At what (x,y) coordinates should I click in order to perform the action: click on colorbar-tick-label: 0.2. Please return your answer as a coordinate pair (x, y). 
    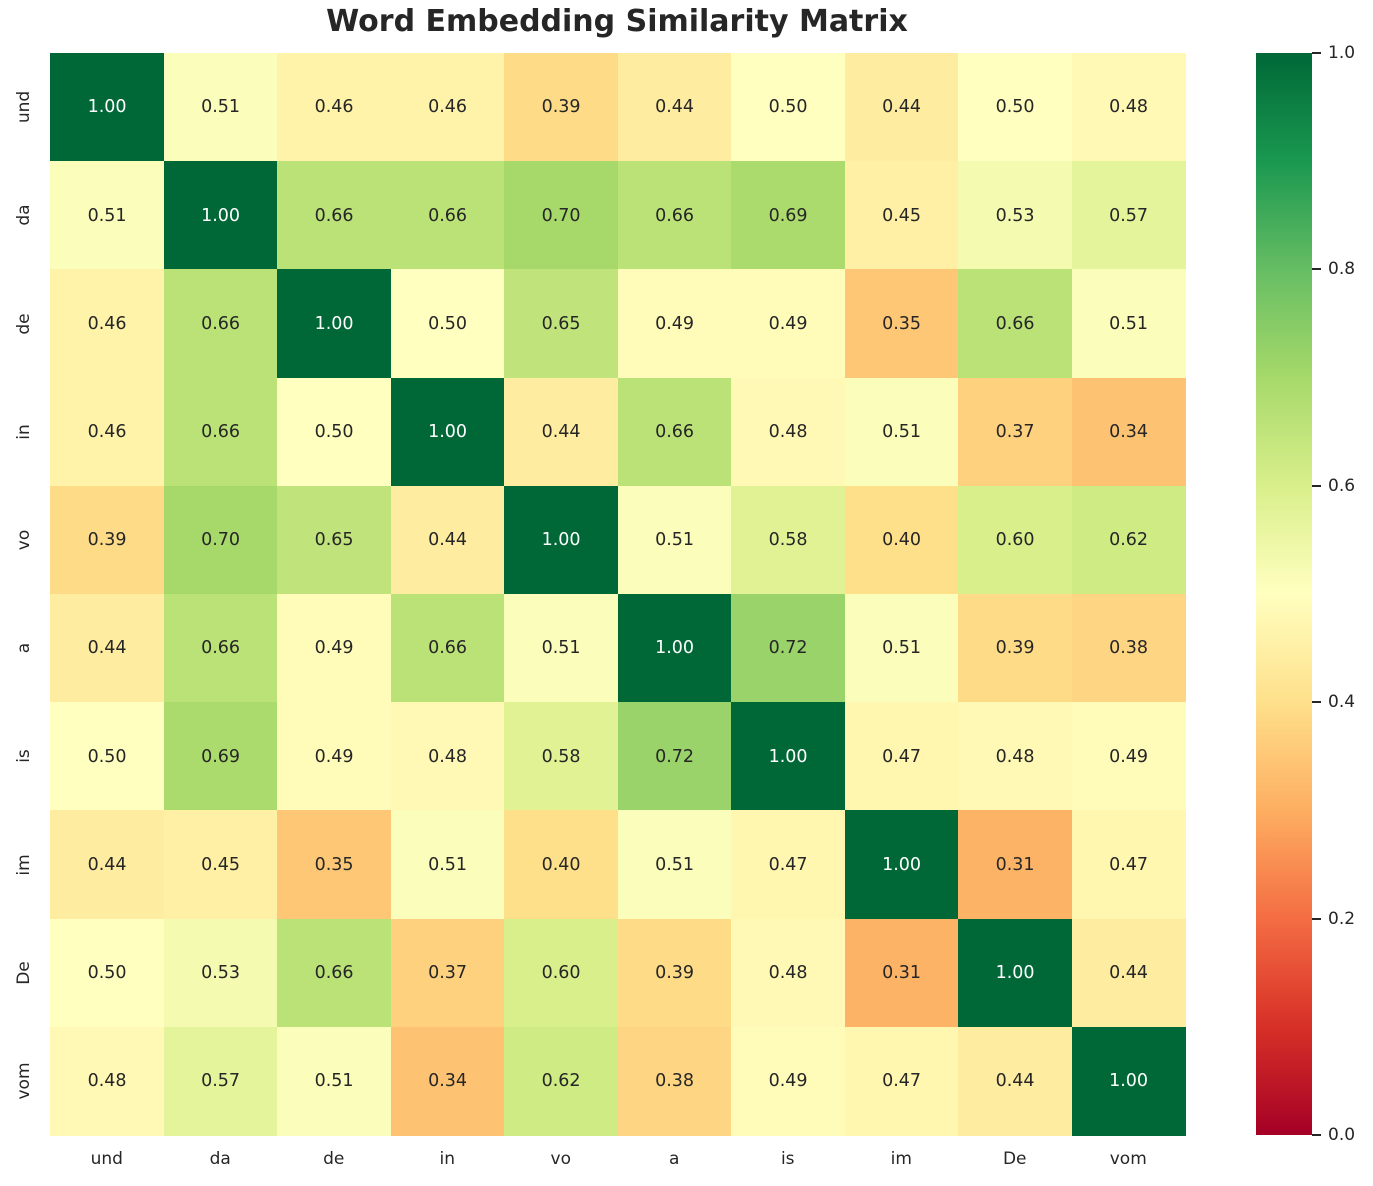
    Looking at the image, I should click on (1342, 918).